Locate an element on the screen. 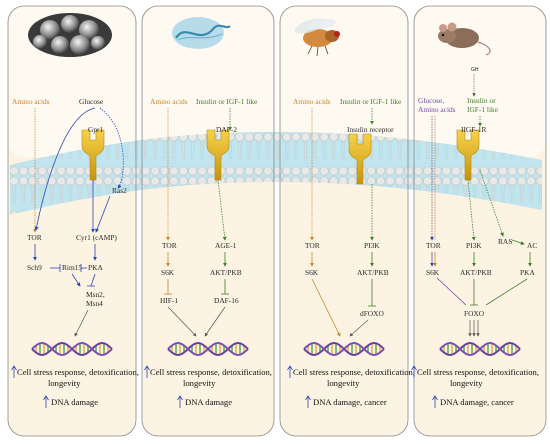 Image resolution: width=550 pixels, height=444 pixels. glucose-aa-label-line2: Amino acids is located at coordinates (437, 109).